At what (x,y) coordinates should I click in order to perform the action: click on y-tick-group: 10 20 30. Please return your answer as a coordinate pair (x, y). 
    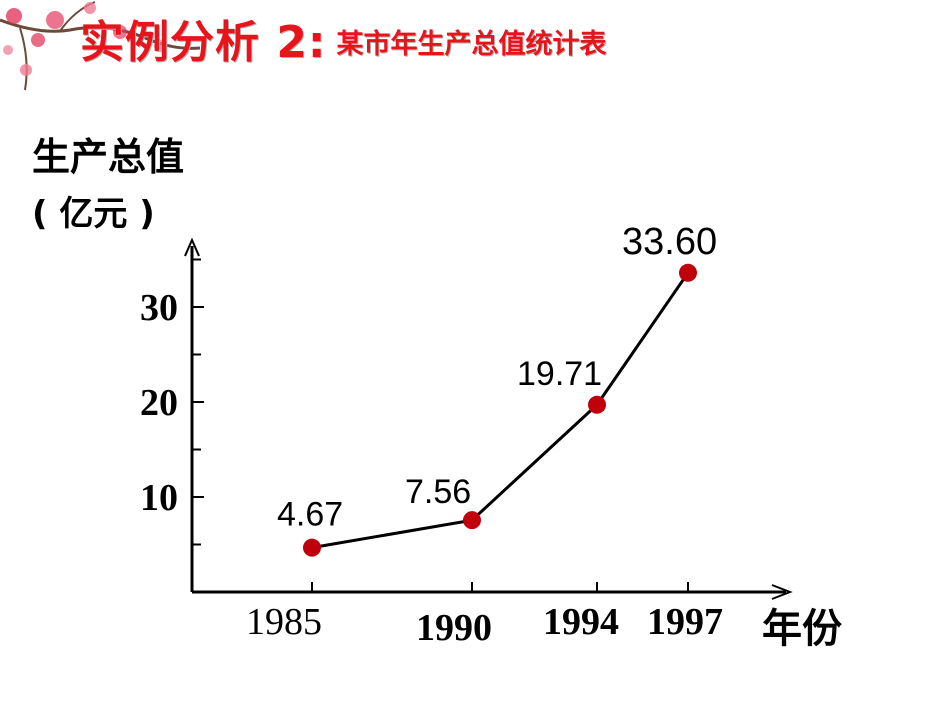
    Looking at the image, I should click on (172, 403).